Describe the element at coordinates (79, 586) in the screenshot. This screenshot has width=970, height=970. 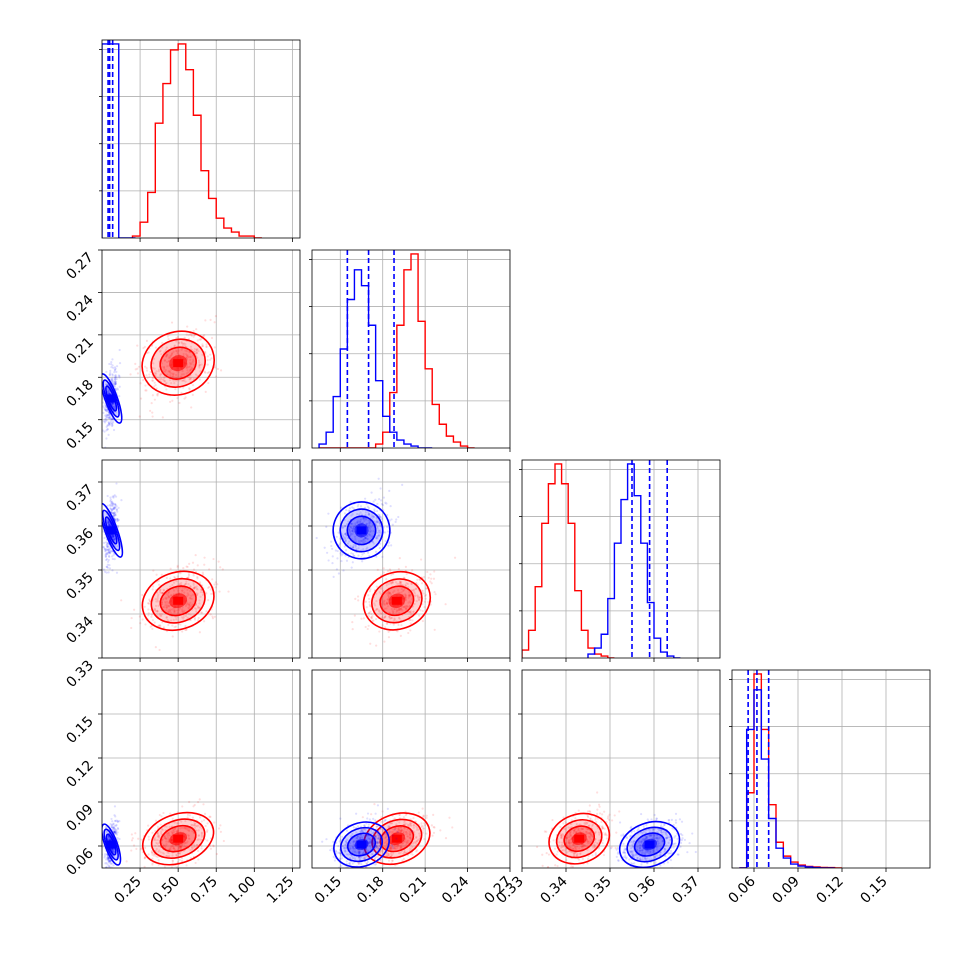
I see `y-tick-label: 0.35` at that location.